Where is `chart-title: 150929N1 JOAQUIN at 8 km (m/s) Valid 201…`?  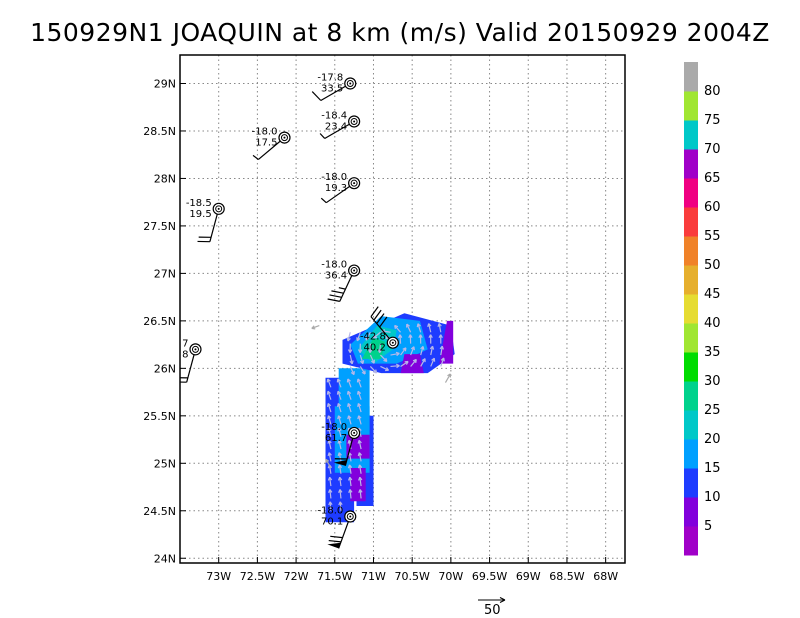
chart-title: 150929N1 JOAQUIN at 8 km (m/s) Valid 201… is located at coordinates (400, 32).